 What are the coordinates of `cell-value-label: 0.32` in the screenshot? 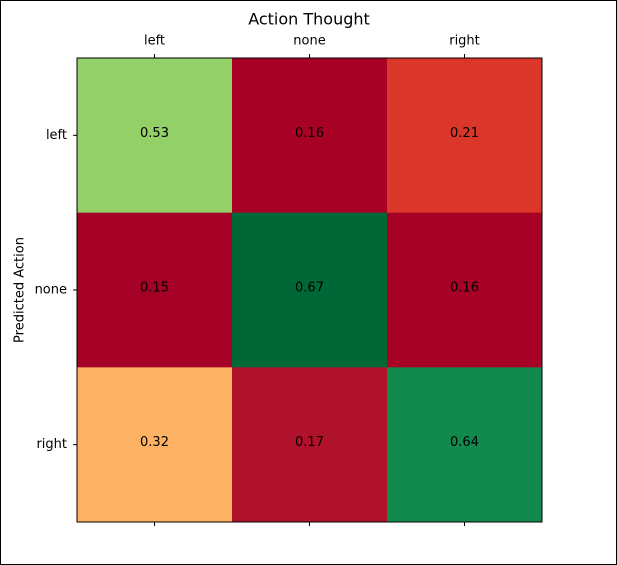 It's located at (154, 442).